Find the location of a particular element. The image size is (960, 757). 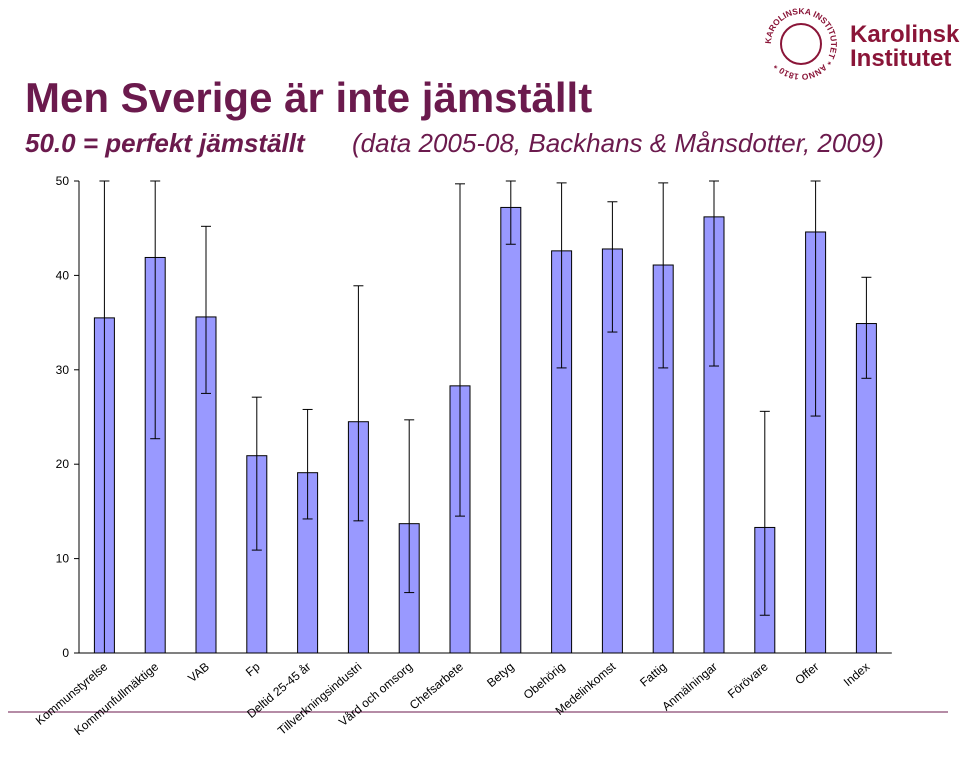

x-tick-label: Förövare is located at coordinates (748, 680).